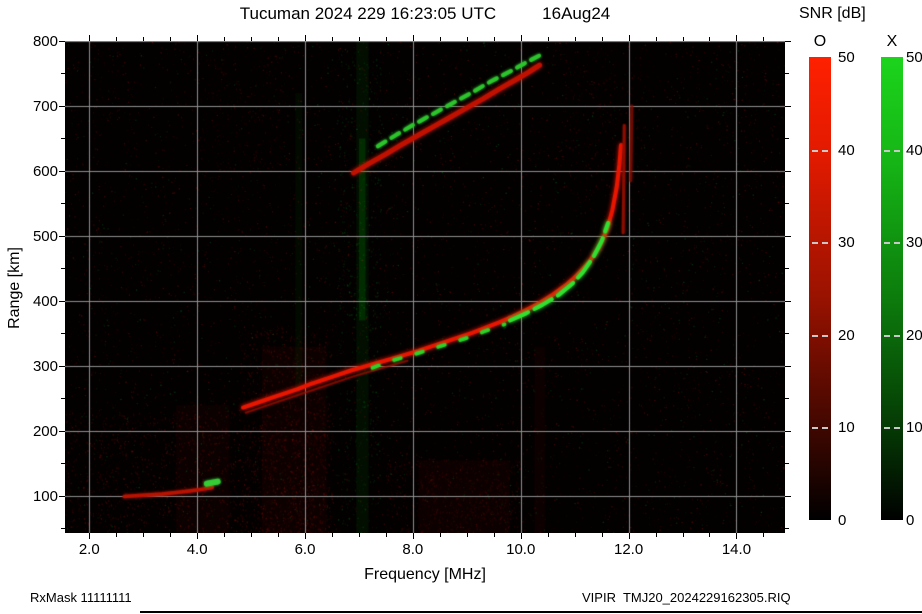 This screenshot has height=614, width=922. I want to click on x-tick-label: 14.0, so click(736, 549).